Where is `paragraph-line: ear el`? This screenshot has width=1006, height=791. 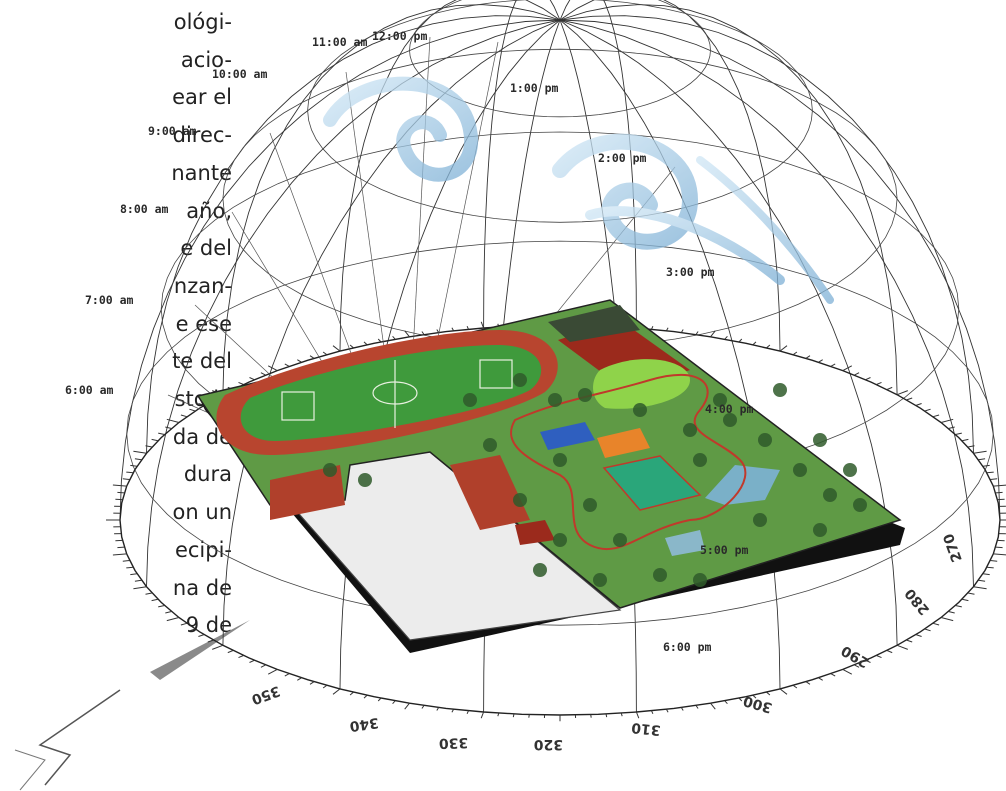
paragraph-line: ear el is located at coordinates (202, 97).